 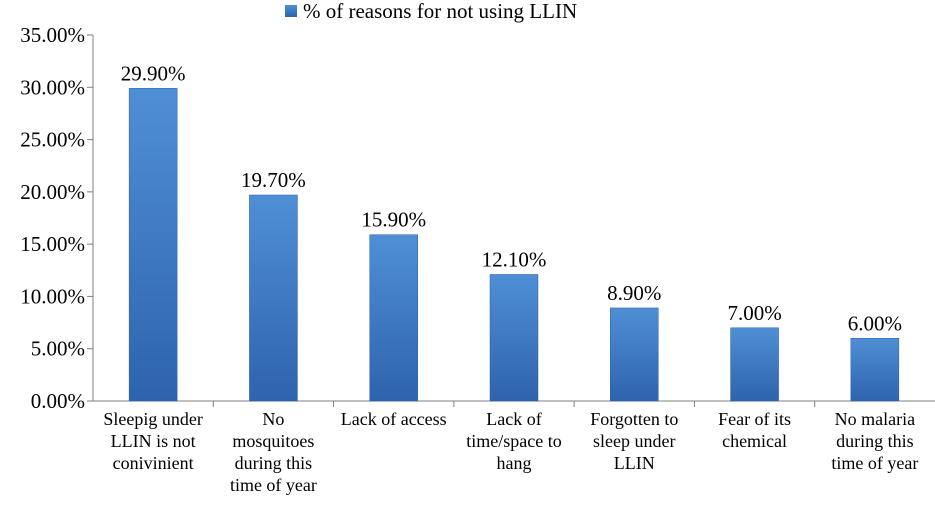 I want to click on data-label: 29.90%, so click(x=153, y=73).